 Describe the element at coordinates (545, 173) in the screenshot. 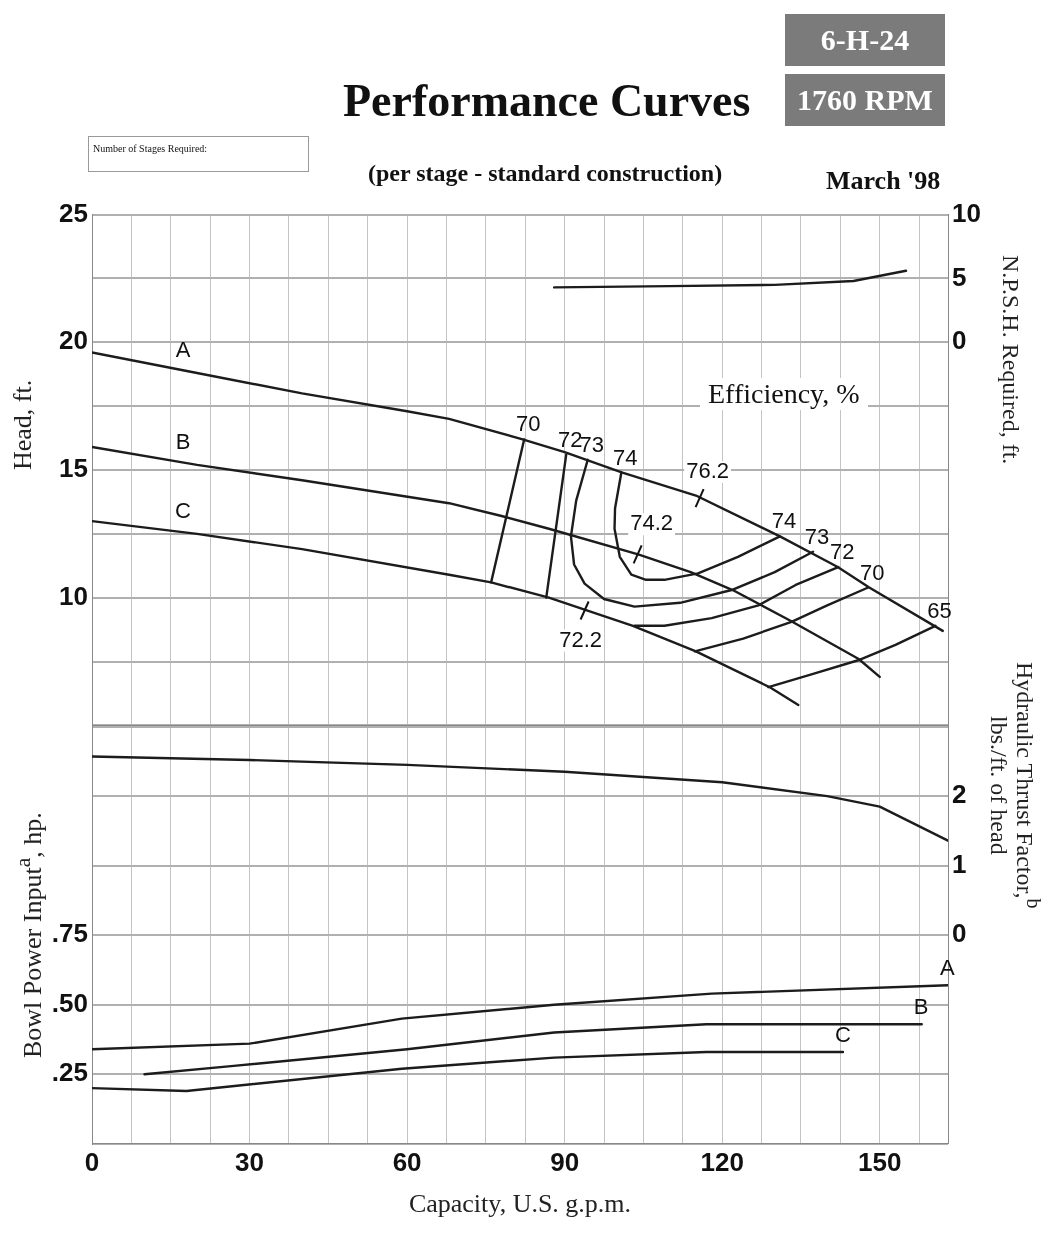

I see `chart-subtitle: (per stage - standard construction)` at that location.